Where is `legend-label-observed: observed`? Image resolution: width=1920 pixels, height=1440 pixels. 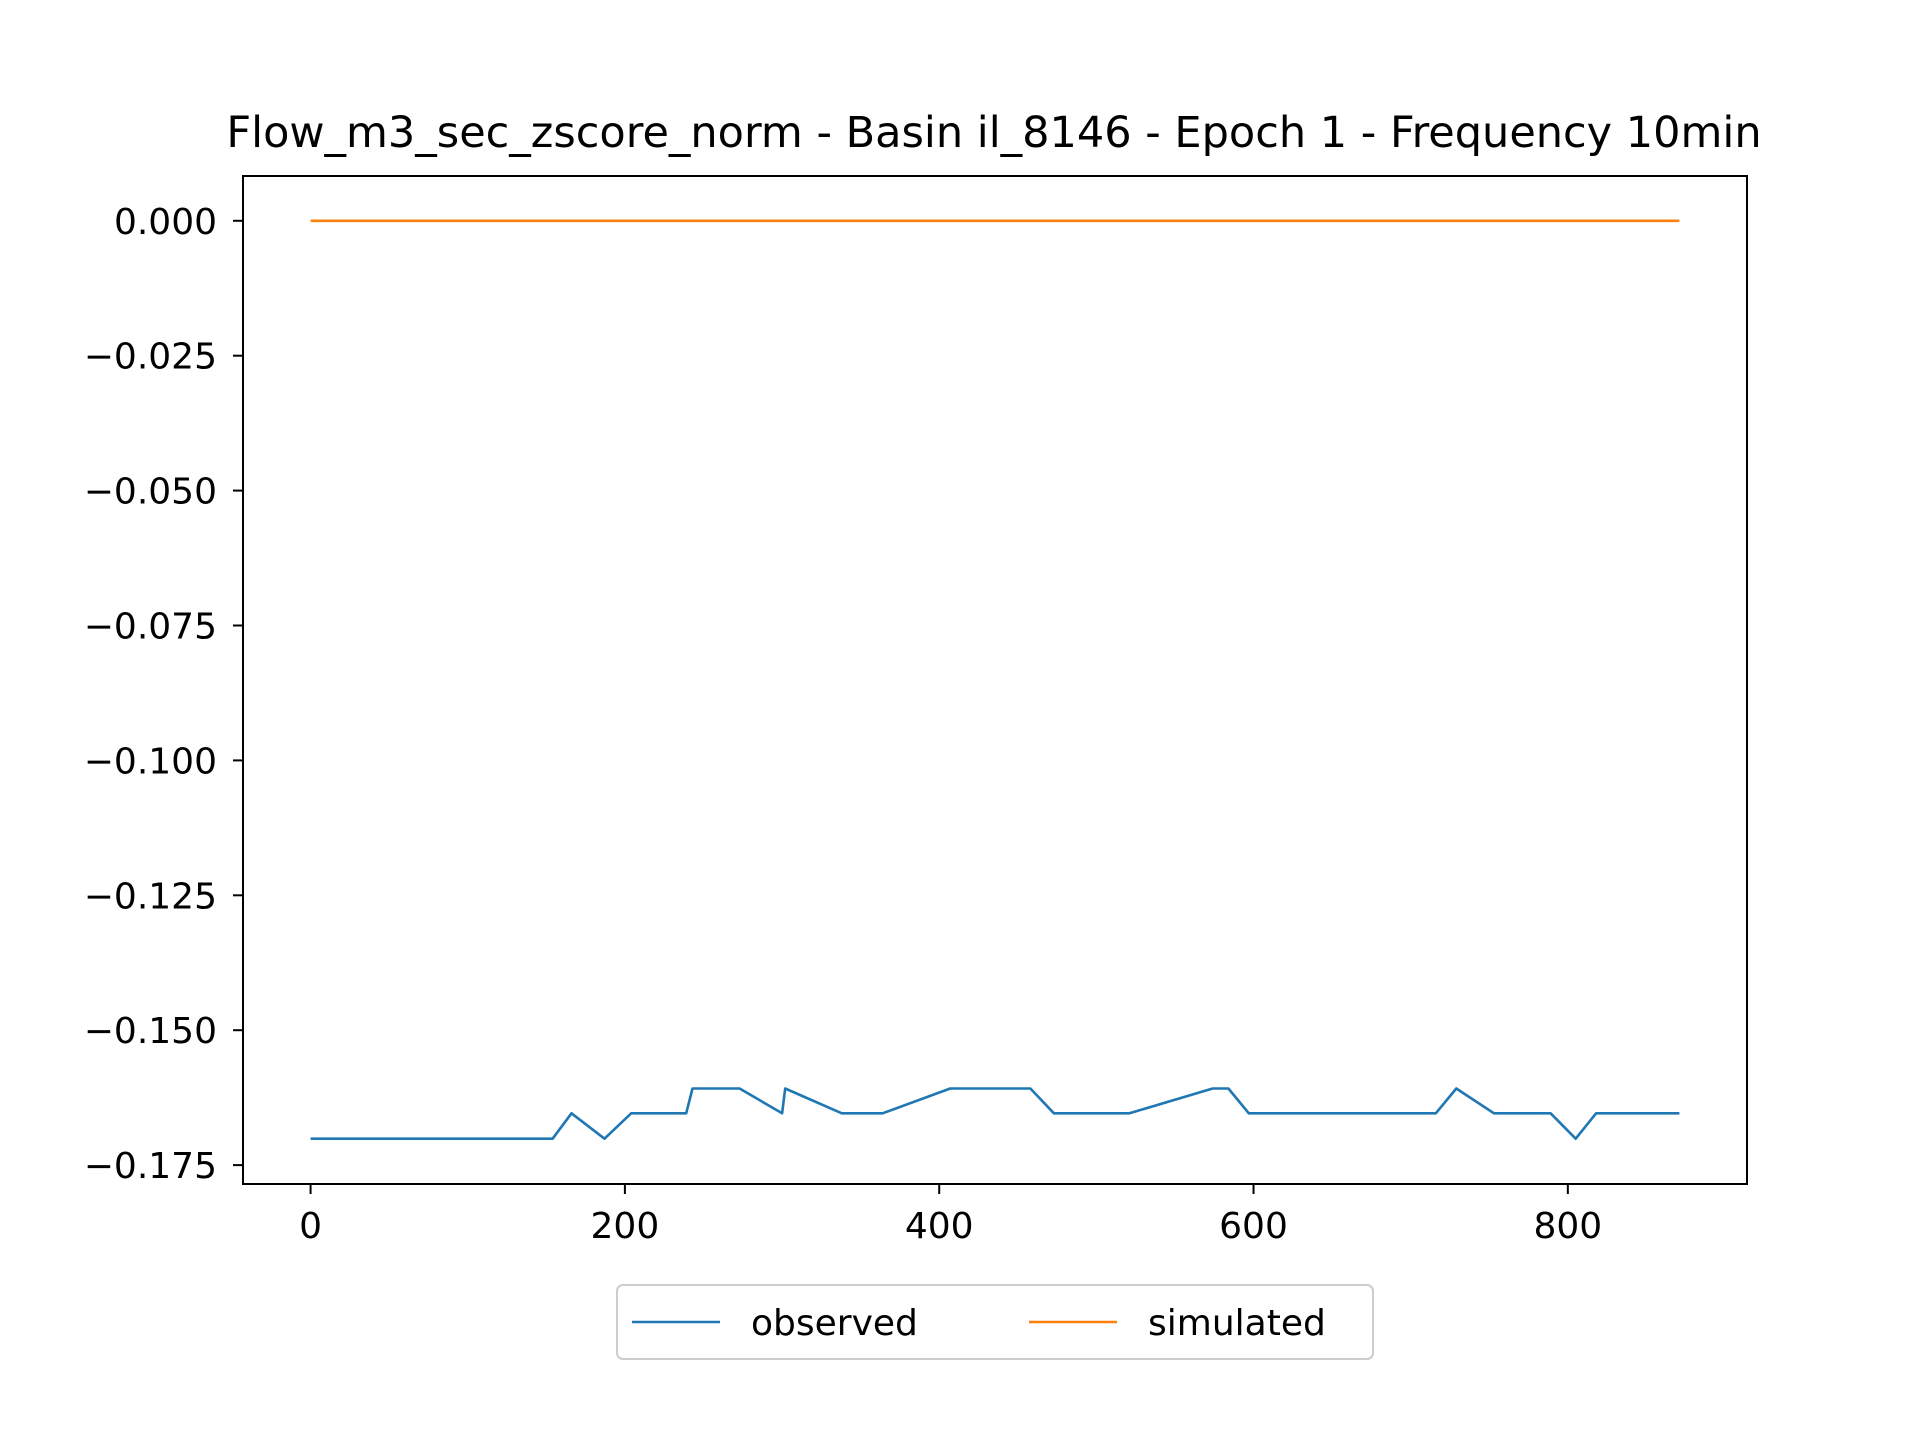 legend-label-observed: observed is located at coordinates (834, 1323).